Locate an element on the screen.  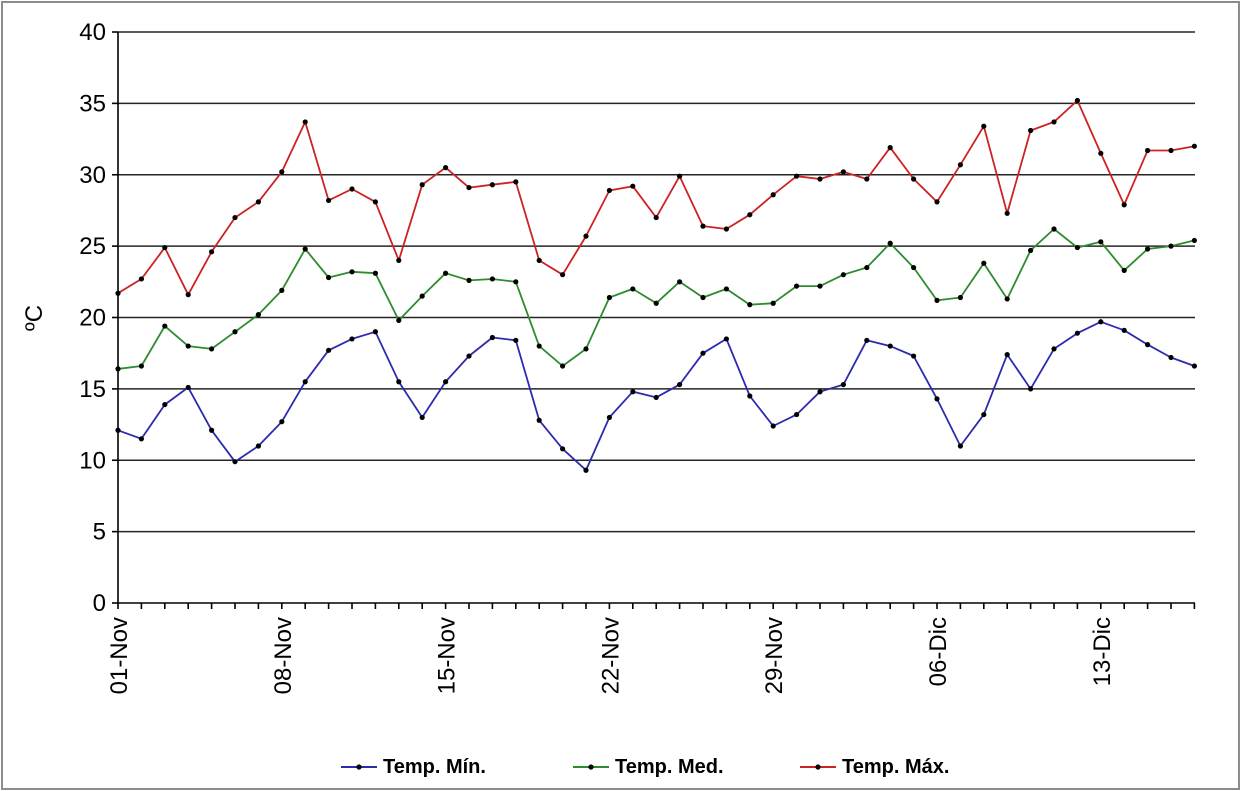
legend-label: Temp. Mín. is located at coordinates (434, 767).